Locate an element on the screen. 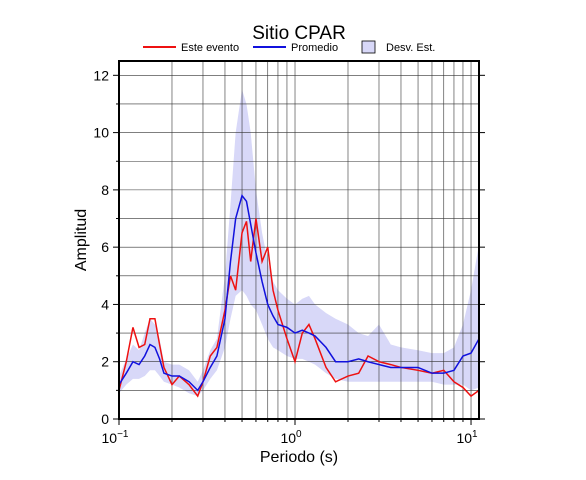 The image size is (586, 480). y-tick-label: 12 is located at coordinates (101, 75).